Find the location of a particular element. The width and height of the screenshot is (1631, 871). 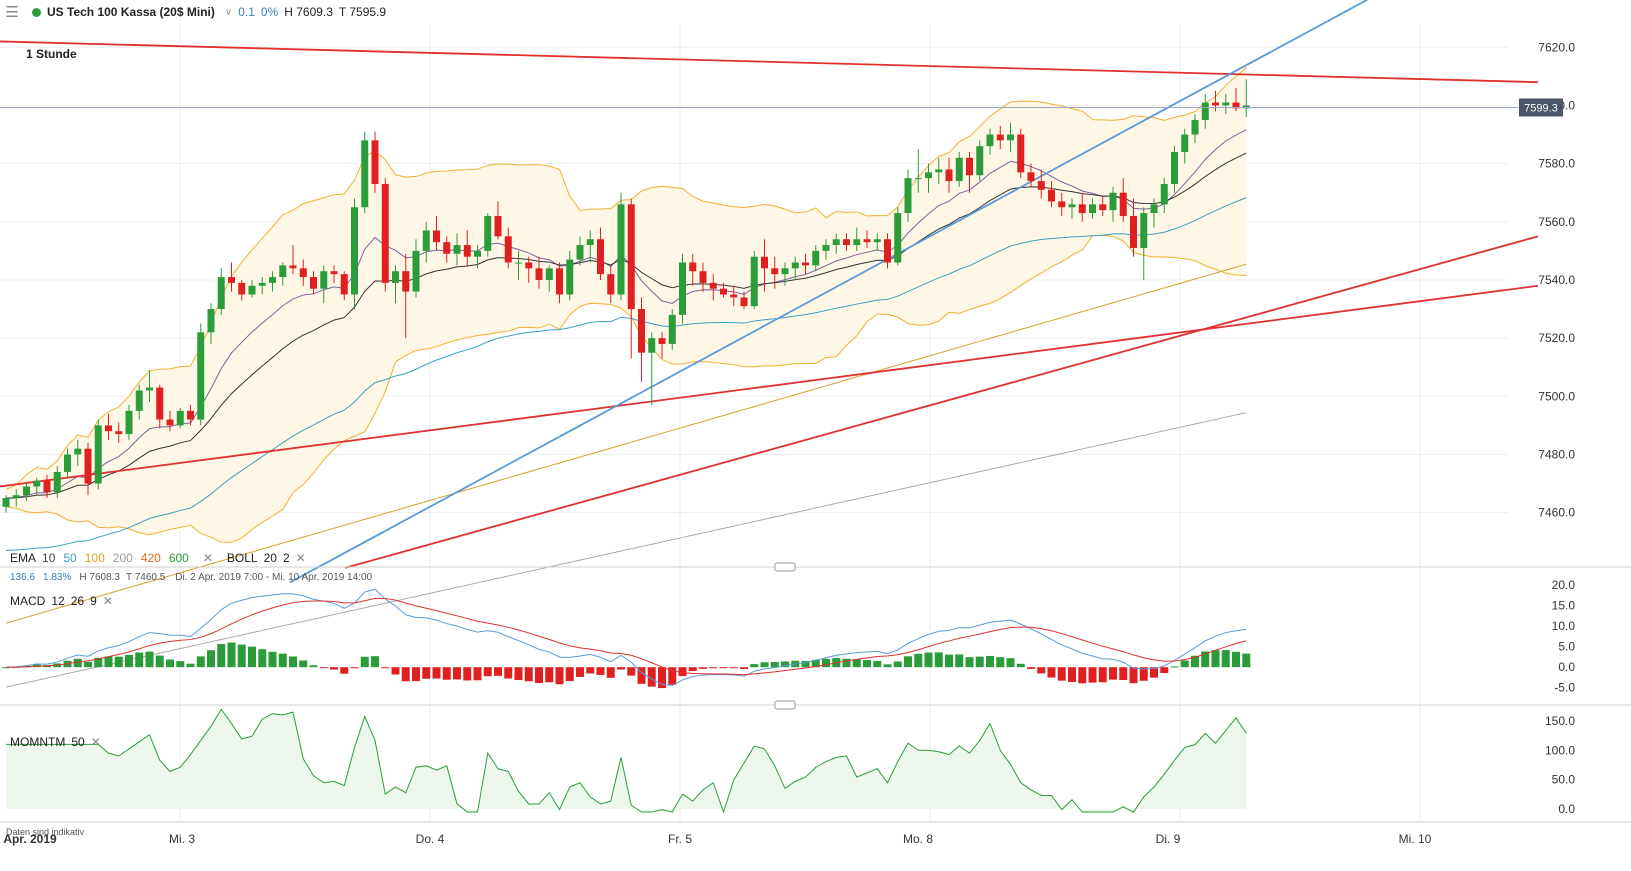

ema-period: 50 is located at coordinates (70, 558).